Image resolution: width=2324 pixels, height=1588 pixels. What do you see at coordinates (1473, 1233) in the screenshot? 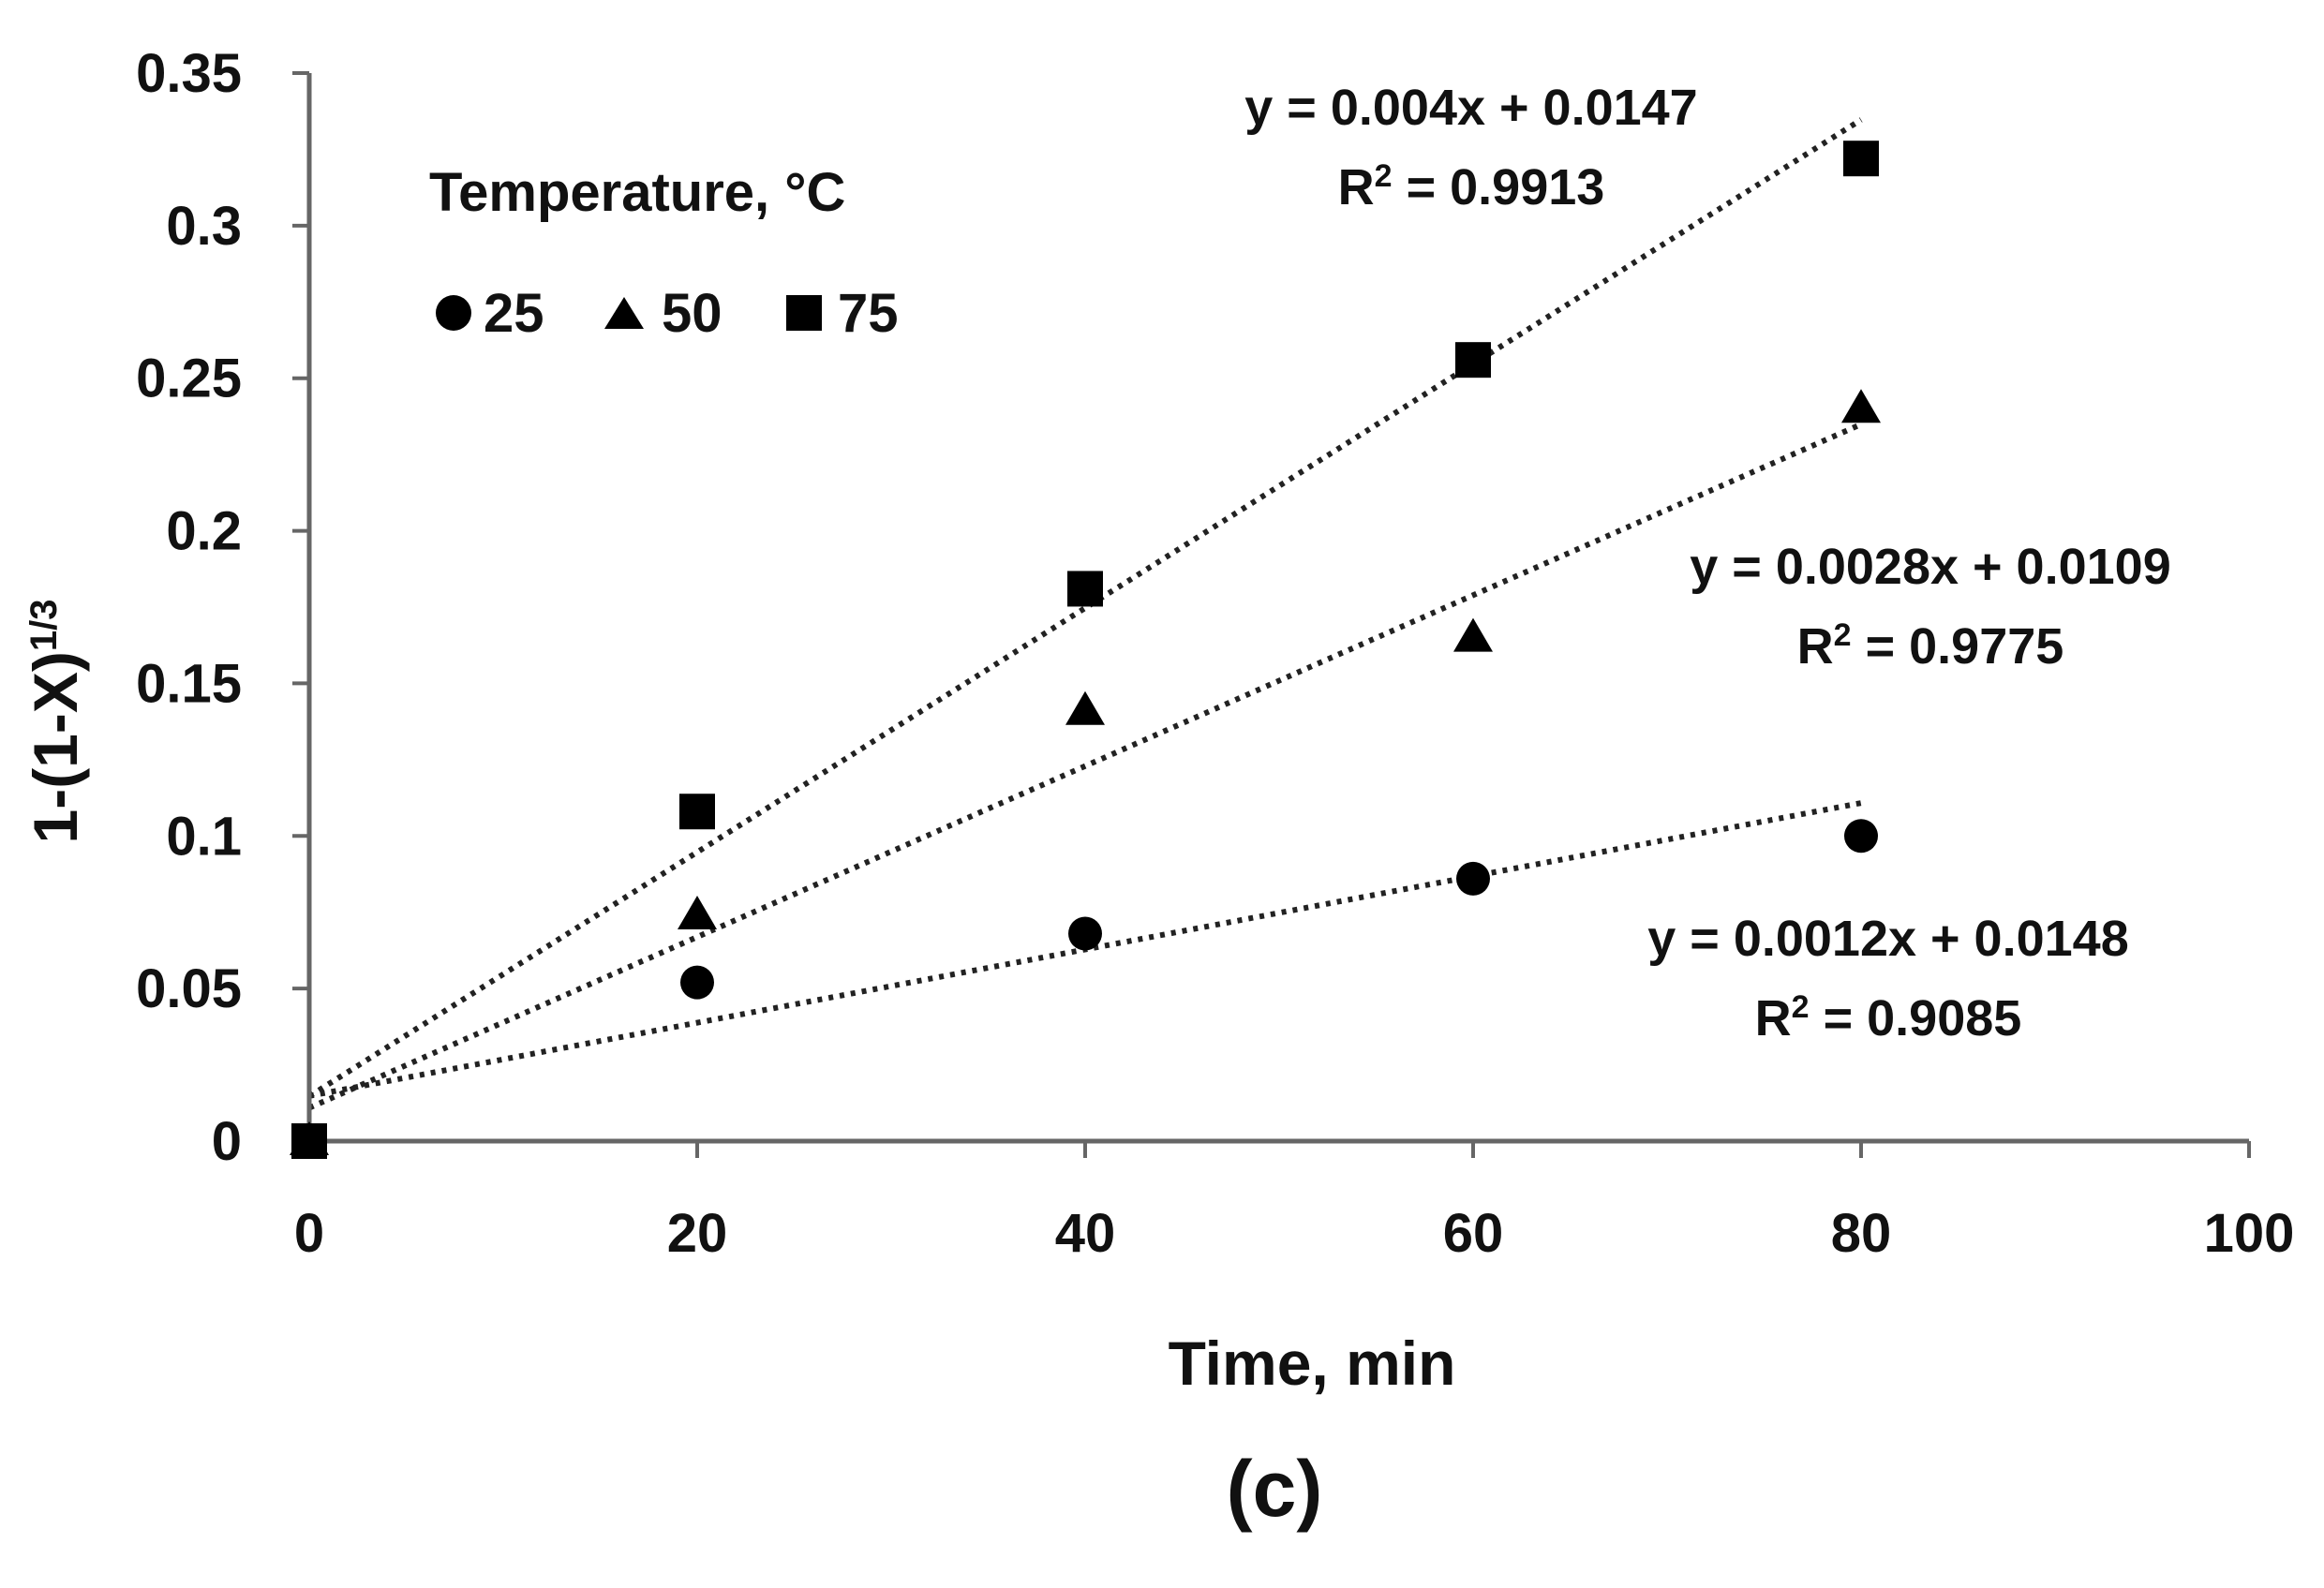
I see `x-tick-label: 60` at bounding box center [1473, 1233].